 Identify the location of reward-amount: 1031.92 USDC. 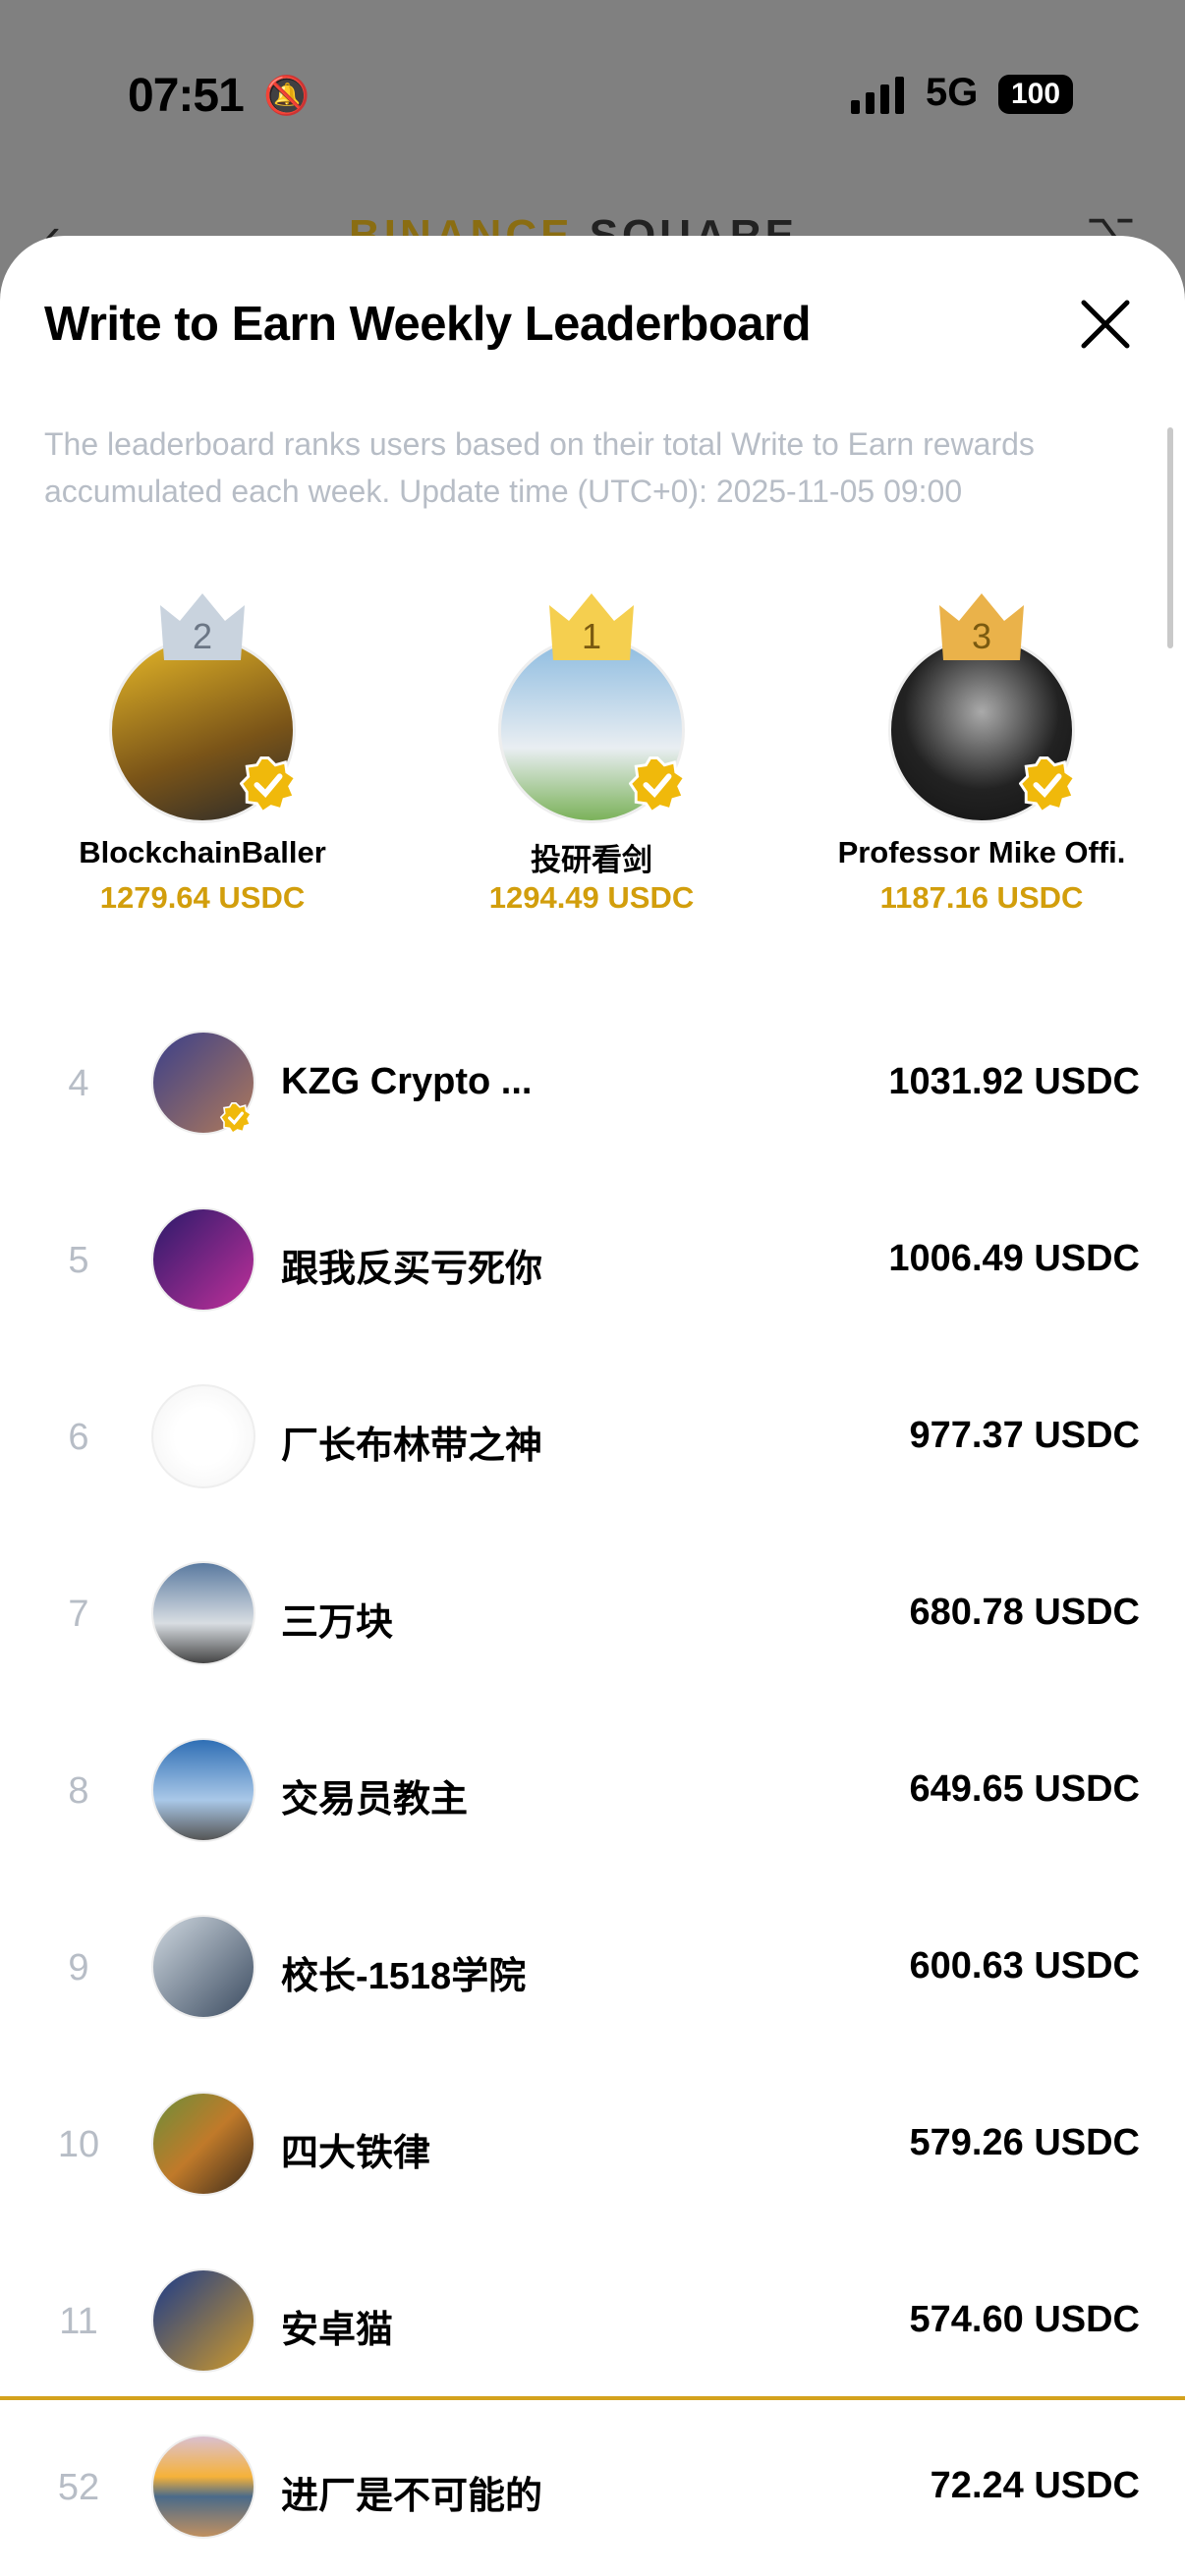
(1014, 1081).